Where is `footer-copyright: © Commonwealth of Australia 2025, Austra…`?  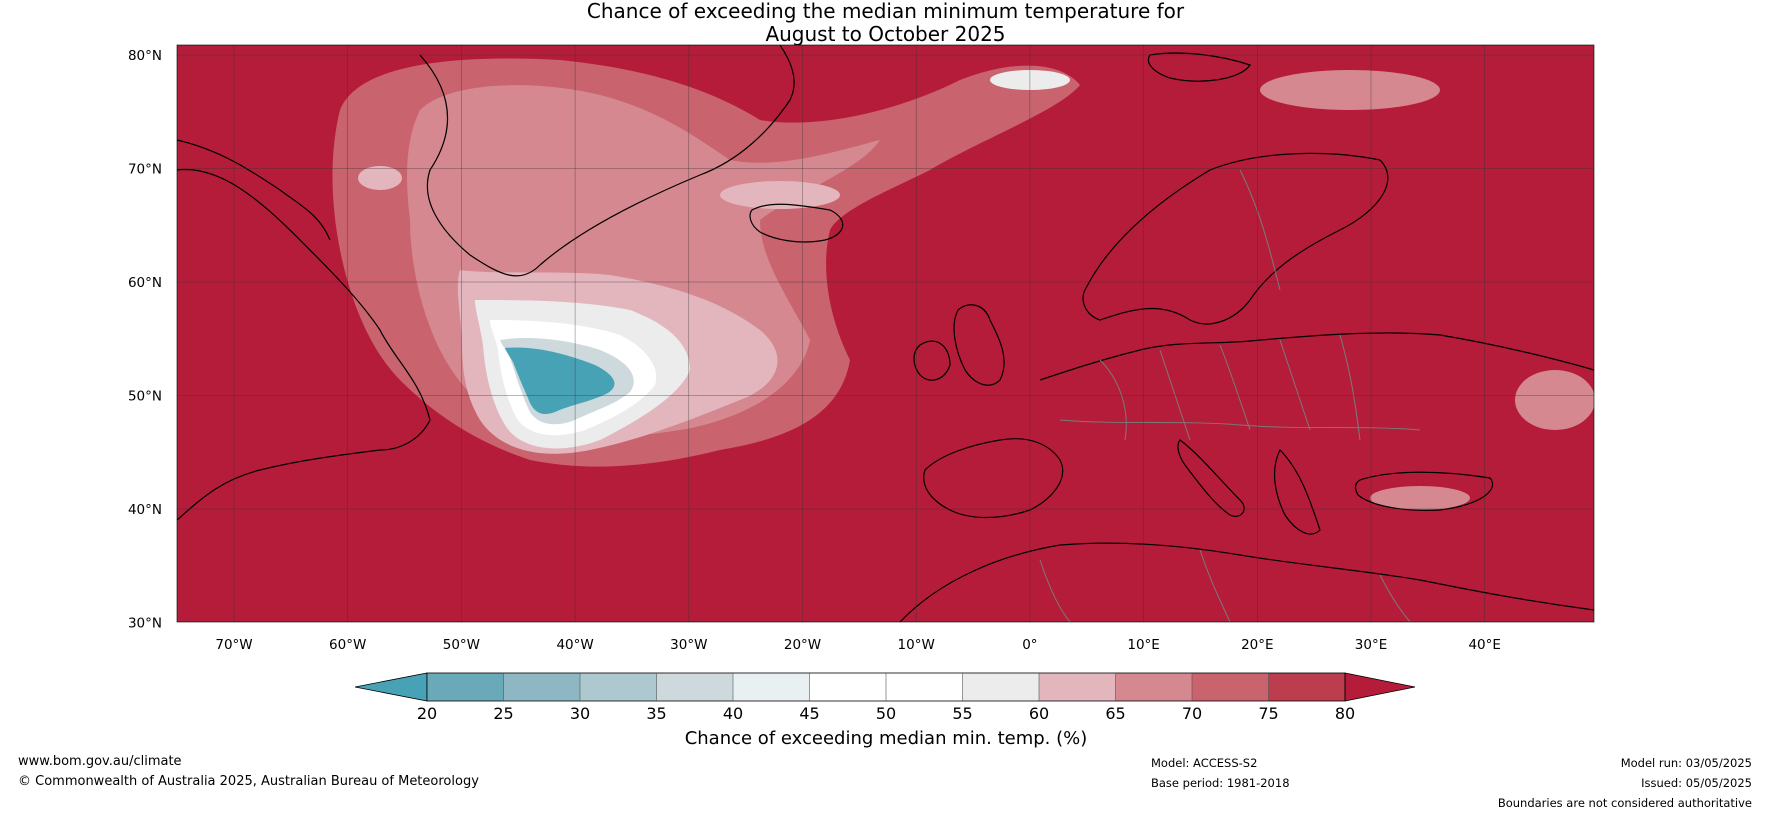
footer-copyright: © Commonwealth of Australia 2025, Austra… is located at coordinates (248, 781).